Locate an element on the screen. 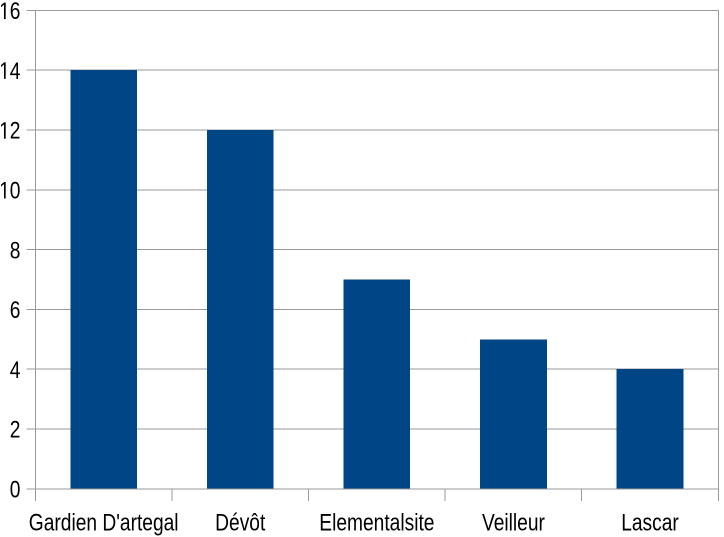 The image size is (724, 537). svg-text: Lascar is located at coordinates (650, 523).